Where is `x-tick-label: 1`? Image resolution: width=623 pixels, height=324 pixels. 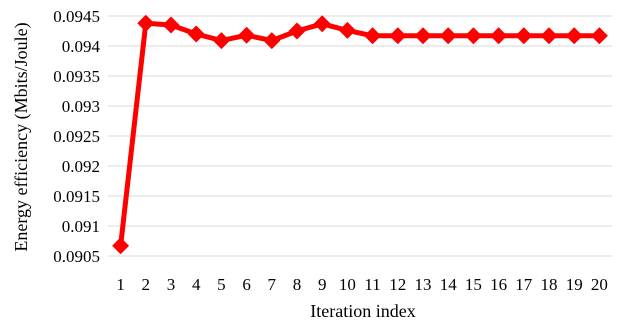
x-tick-label: 1 is located at coordinates (120, 284).